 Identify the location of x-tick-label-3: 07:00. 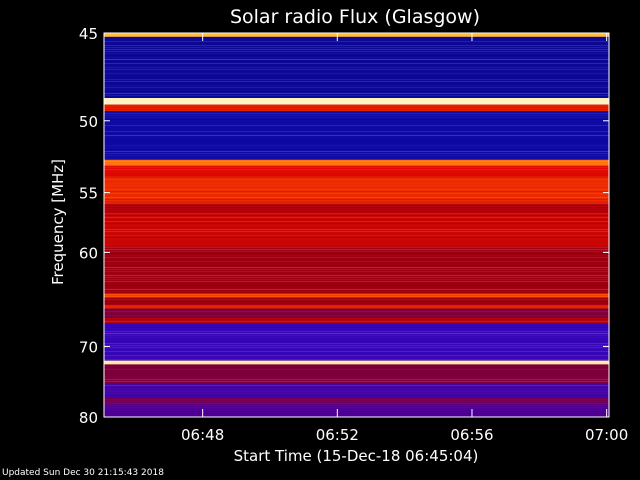
(606, 435).